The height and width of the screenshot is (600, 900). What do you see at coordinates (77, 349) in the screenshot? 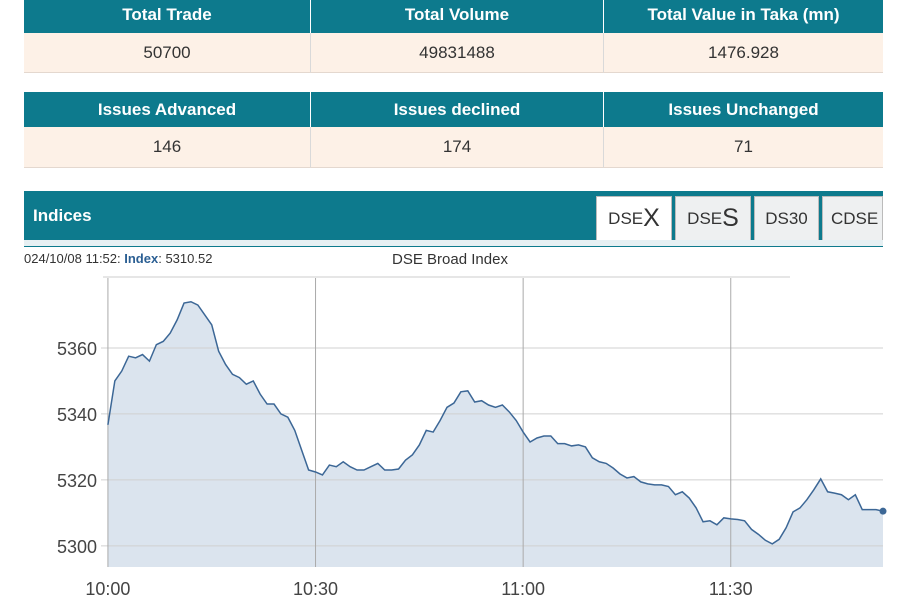
I see `y-tick-label: 5360` at bounding box center [77, 349].